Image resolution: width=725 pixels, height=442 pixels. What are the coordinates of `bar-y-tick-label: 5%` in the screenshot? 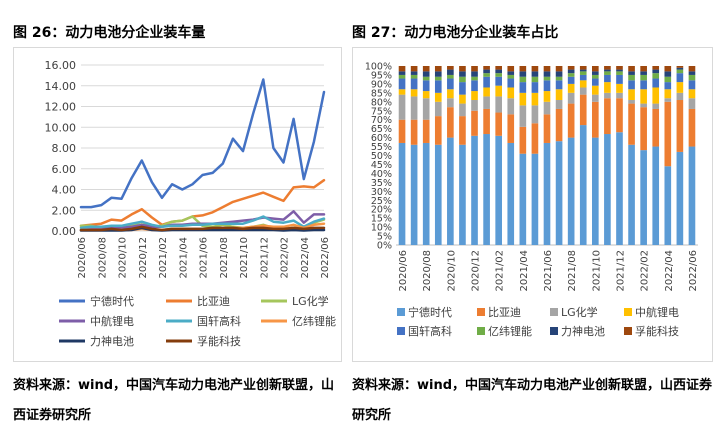 It's located at (384, 237).